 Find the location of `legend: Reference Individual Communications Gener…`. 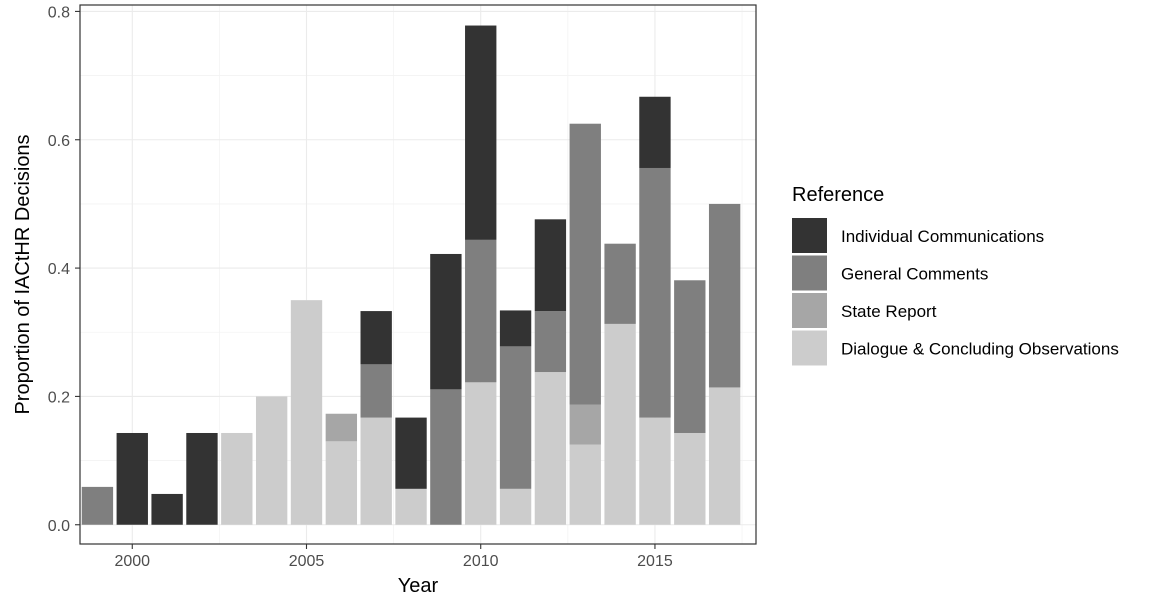

legend: Reference Individual Communications Gener… is located at coordinates (955, 275).